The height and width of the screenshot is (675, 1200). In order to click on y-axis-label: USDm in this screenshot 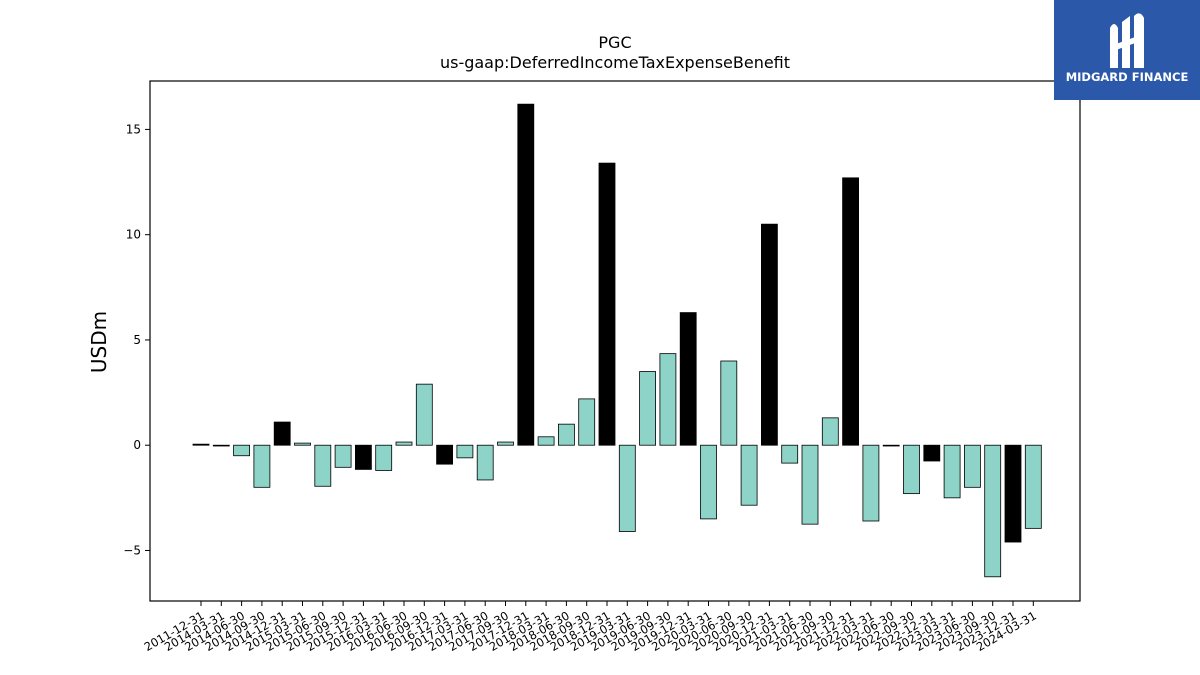, I will do `click(99, 342)`.